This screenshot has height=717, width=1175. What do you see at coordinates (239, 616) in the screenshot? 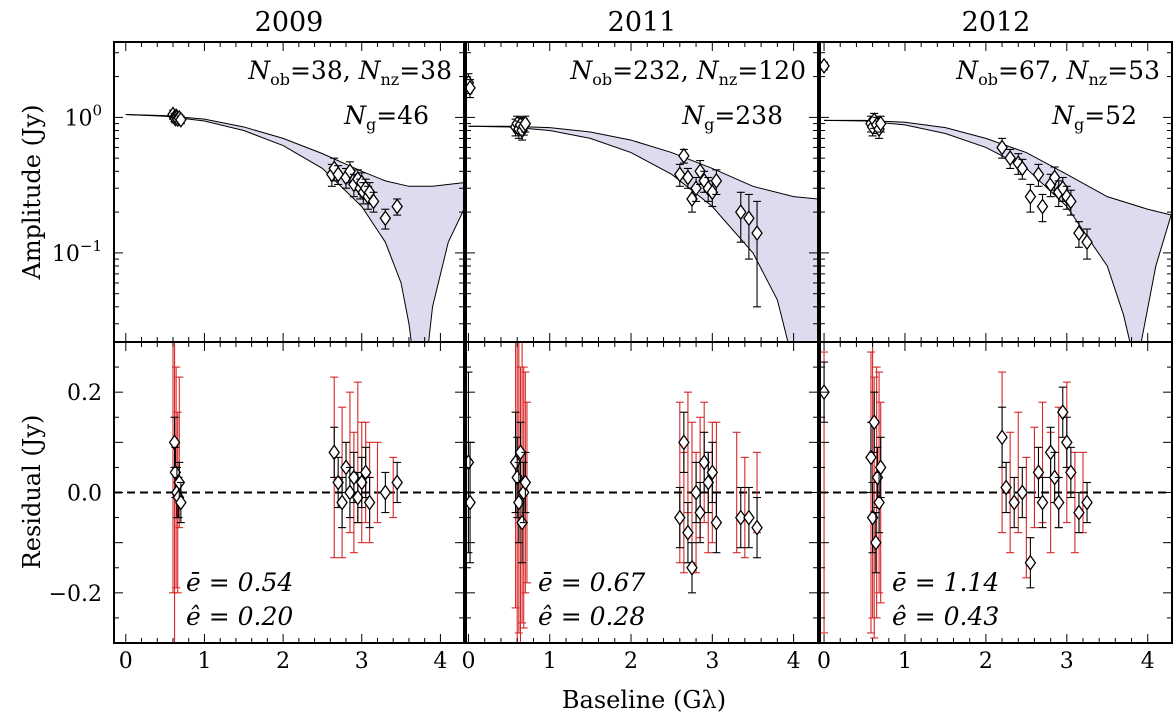
I see `e-hat-label: ê = 0.20` at bounding box center [239, 616].